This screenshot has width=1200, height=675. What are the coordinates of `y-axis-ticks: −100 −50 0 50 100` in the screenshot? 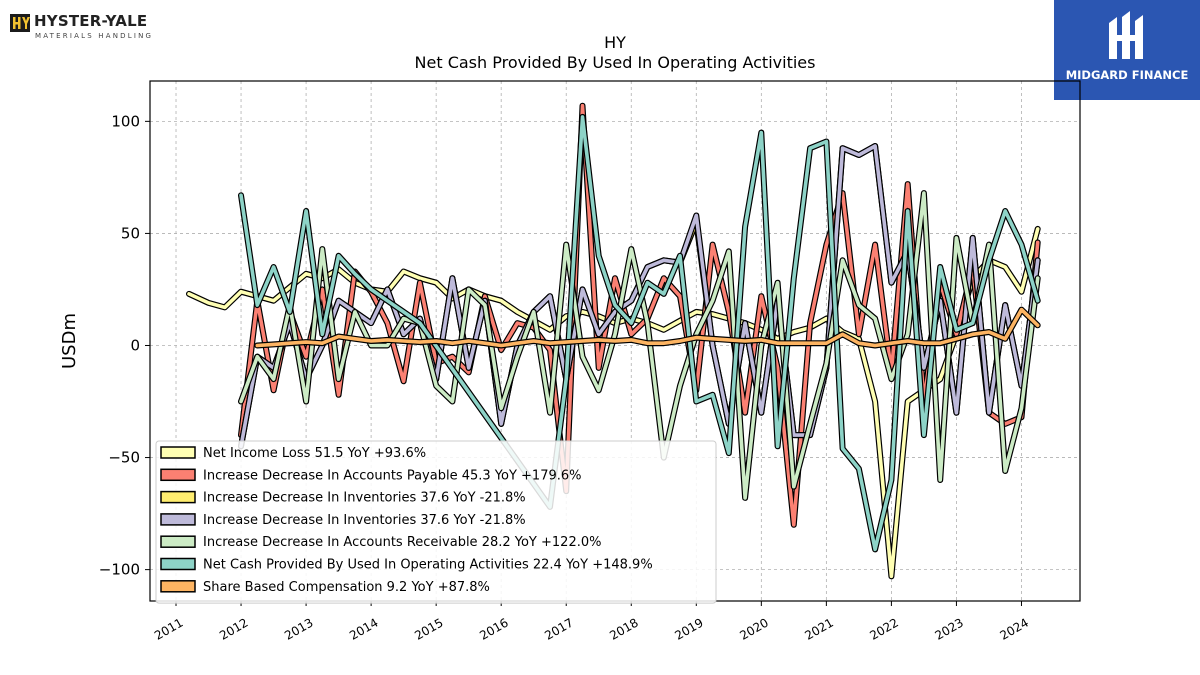 It's located at (124, 345).